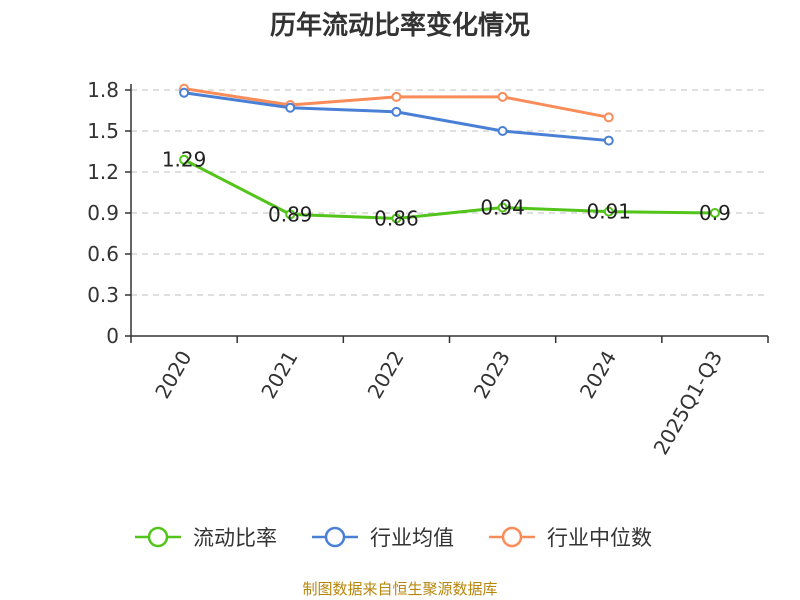 The image size is (800, 600). What do you see at coordinates (235, 538) in the screenshot?
I see `legend-label: 流动比率` at bounding box center [235, 538].